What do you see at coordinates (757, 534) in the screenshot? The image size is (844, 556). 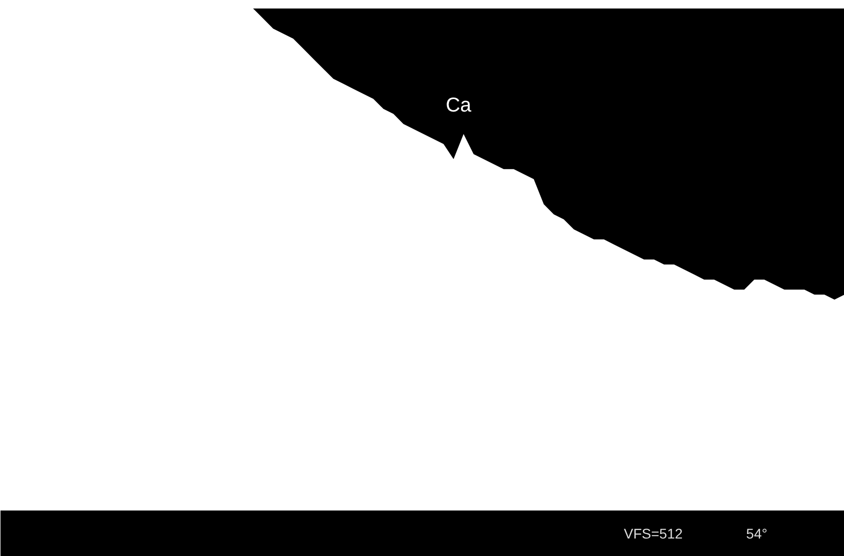 I see `text: 54°` at bounding box center [757, 534].